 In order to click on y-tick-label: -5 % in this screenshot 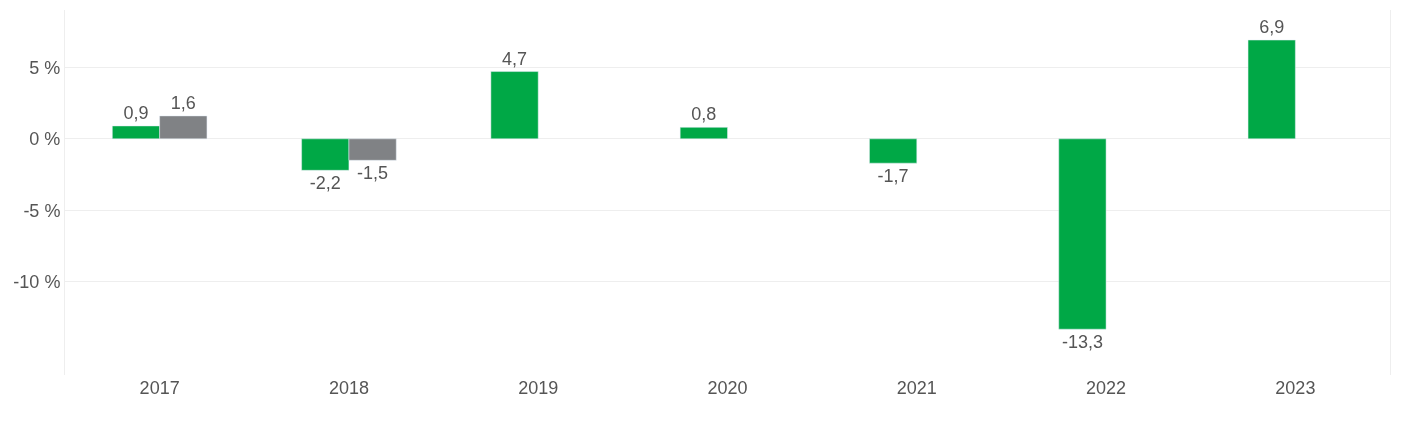, I will do `click(42, 210)`.